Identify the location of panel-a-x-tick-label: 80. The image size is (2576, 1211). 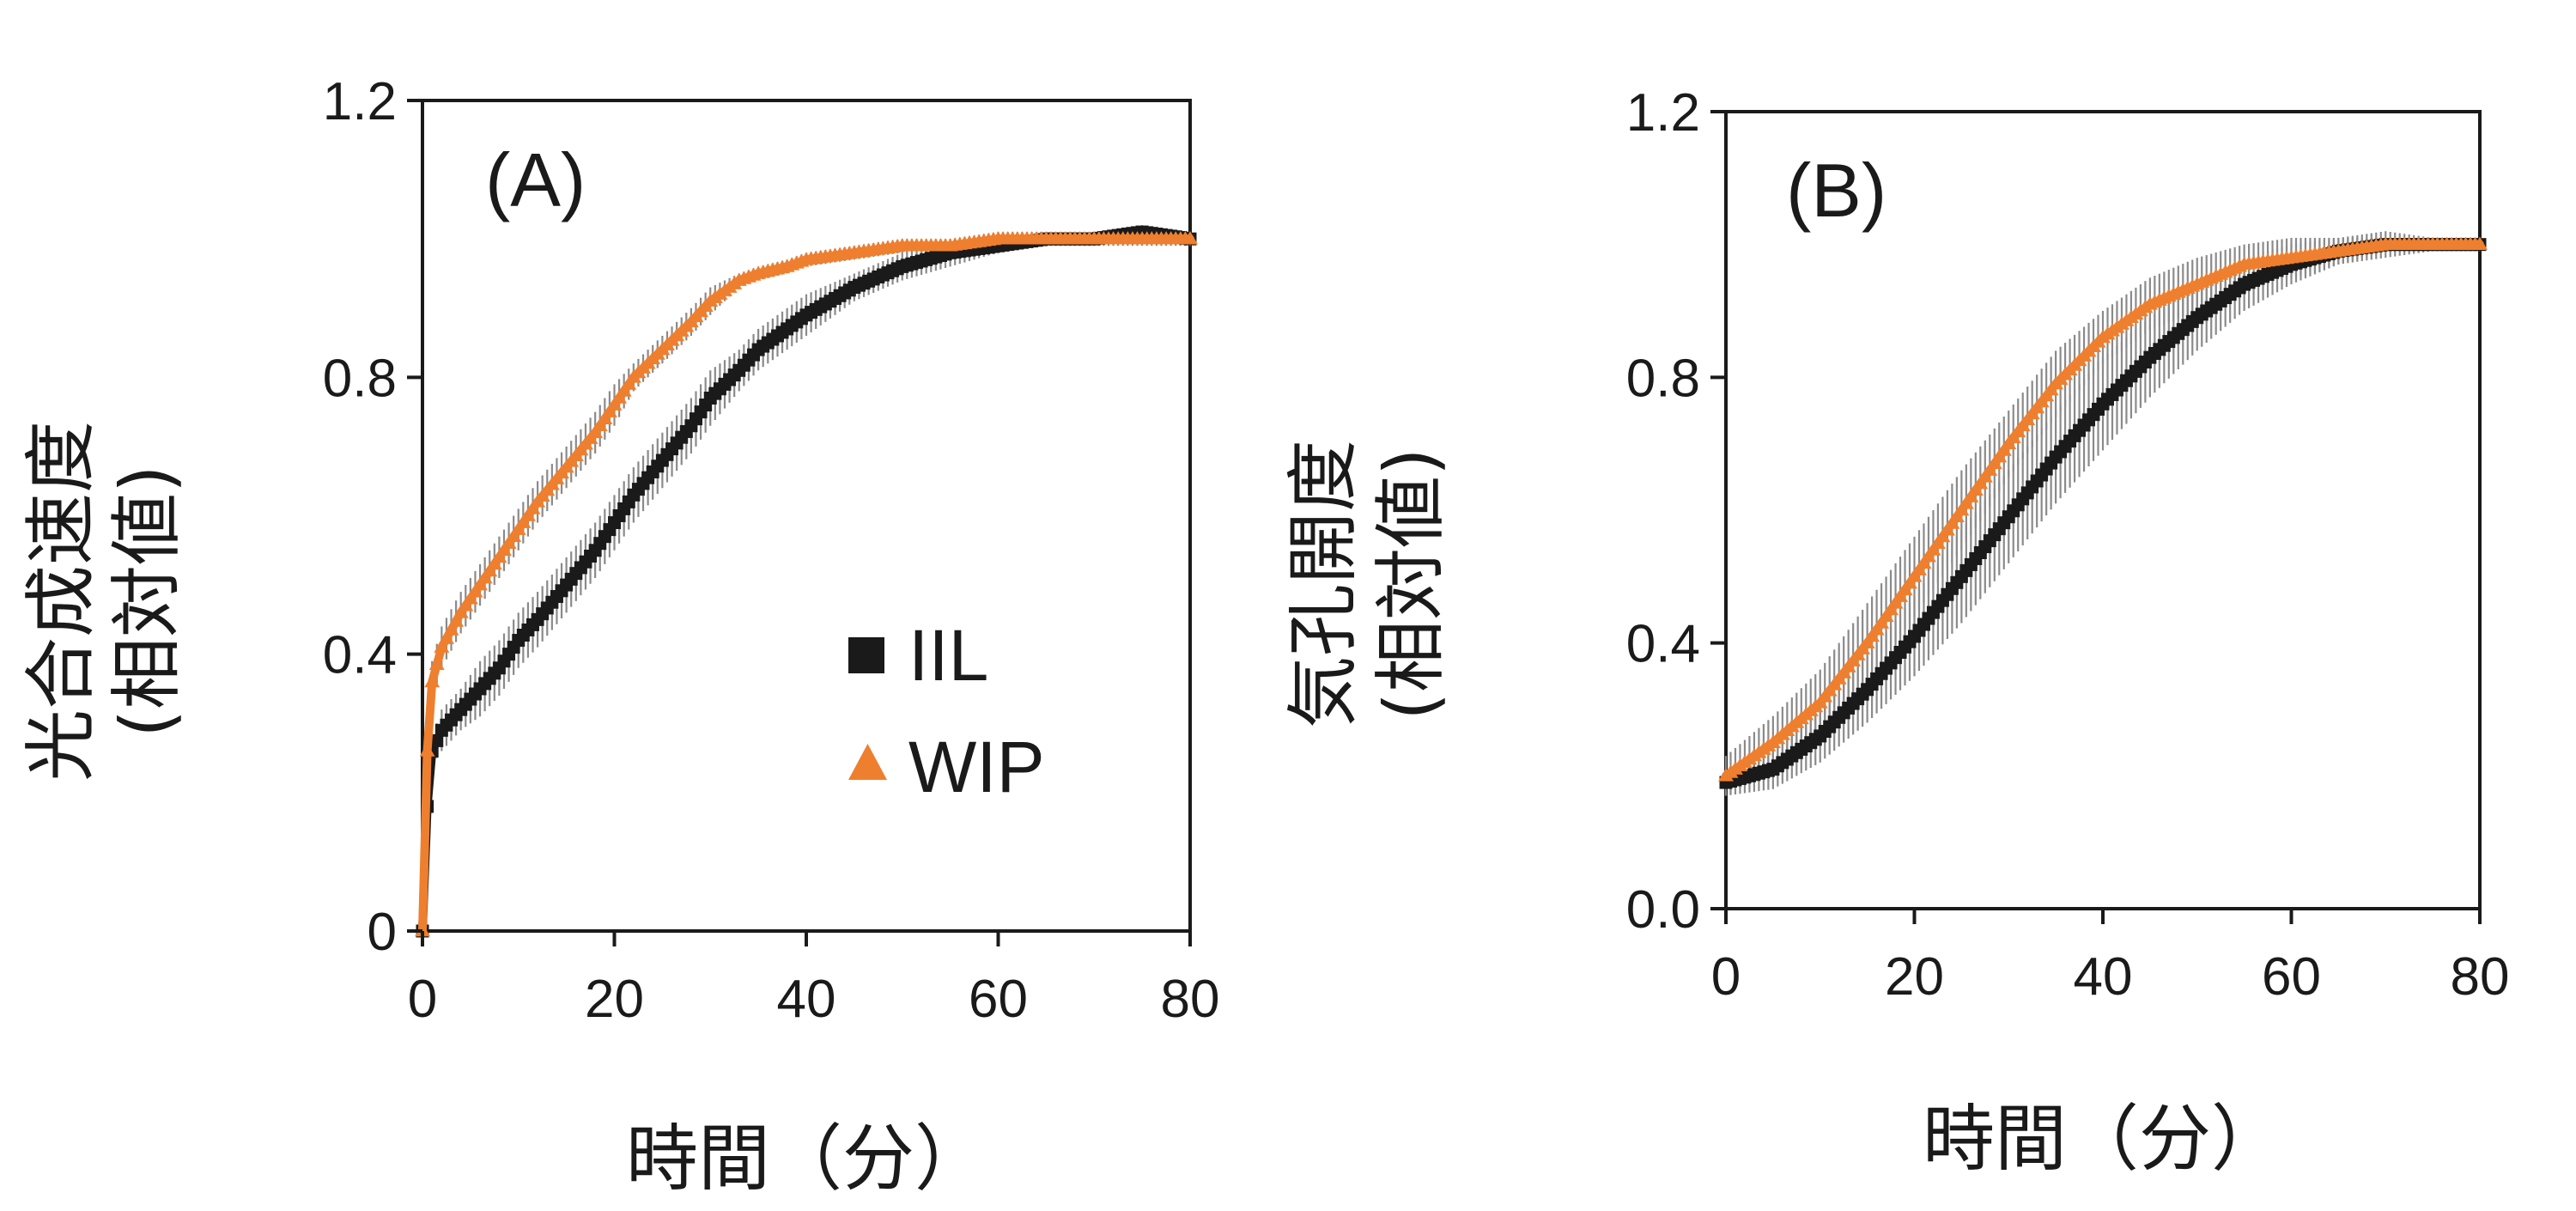
(1191, 999).